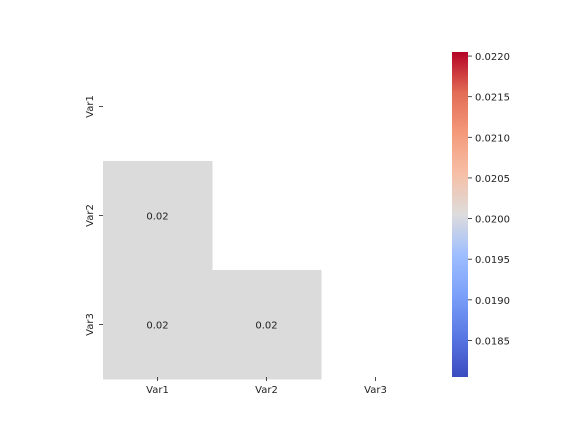 This screenshot has width=576, height=432. Describe the element at coordinates (266, 390) in the screenshot. I see `x-tick-label: Var2` at that location.